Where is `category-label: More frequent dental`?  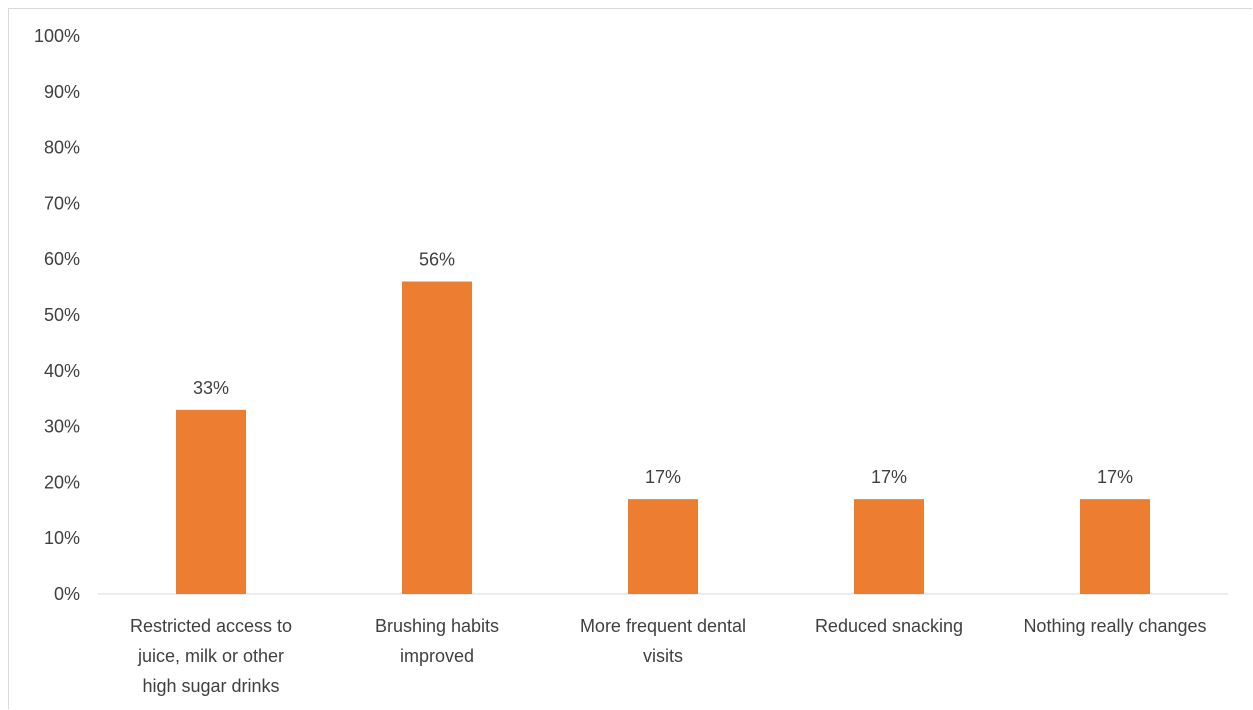 category-label: More frequent dental is located at coordinates (663, 626).